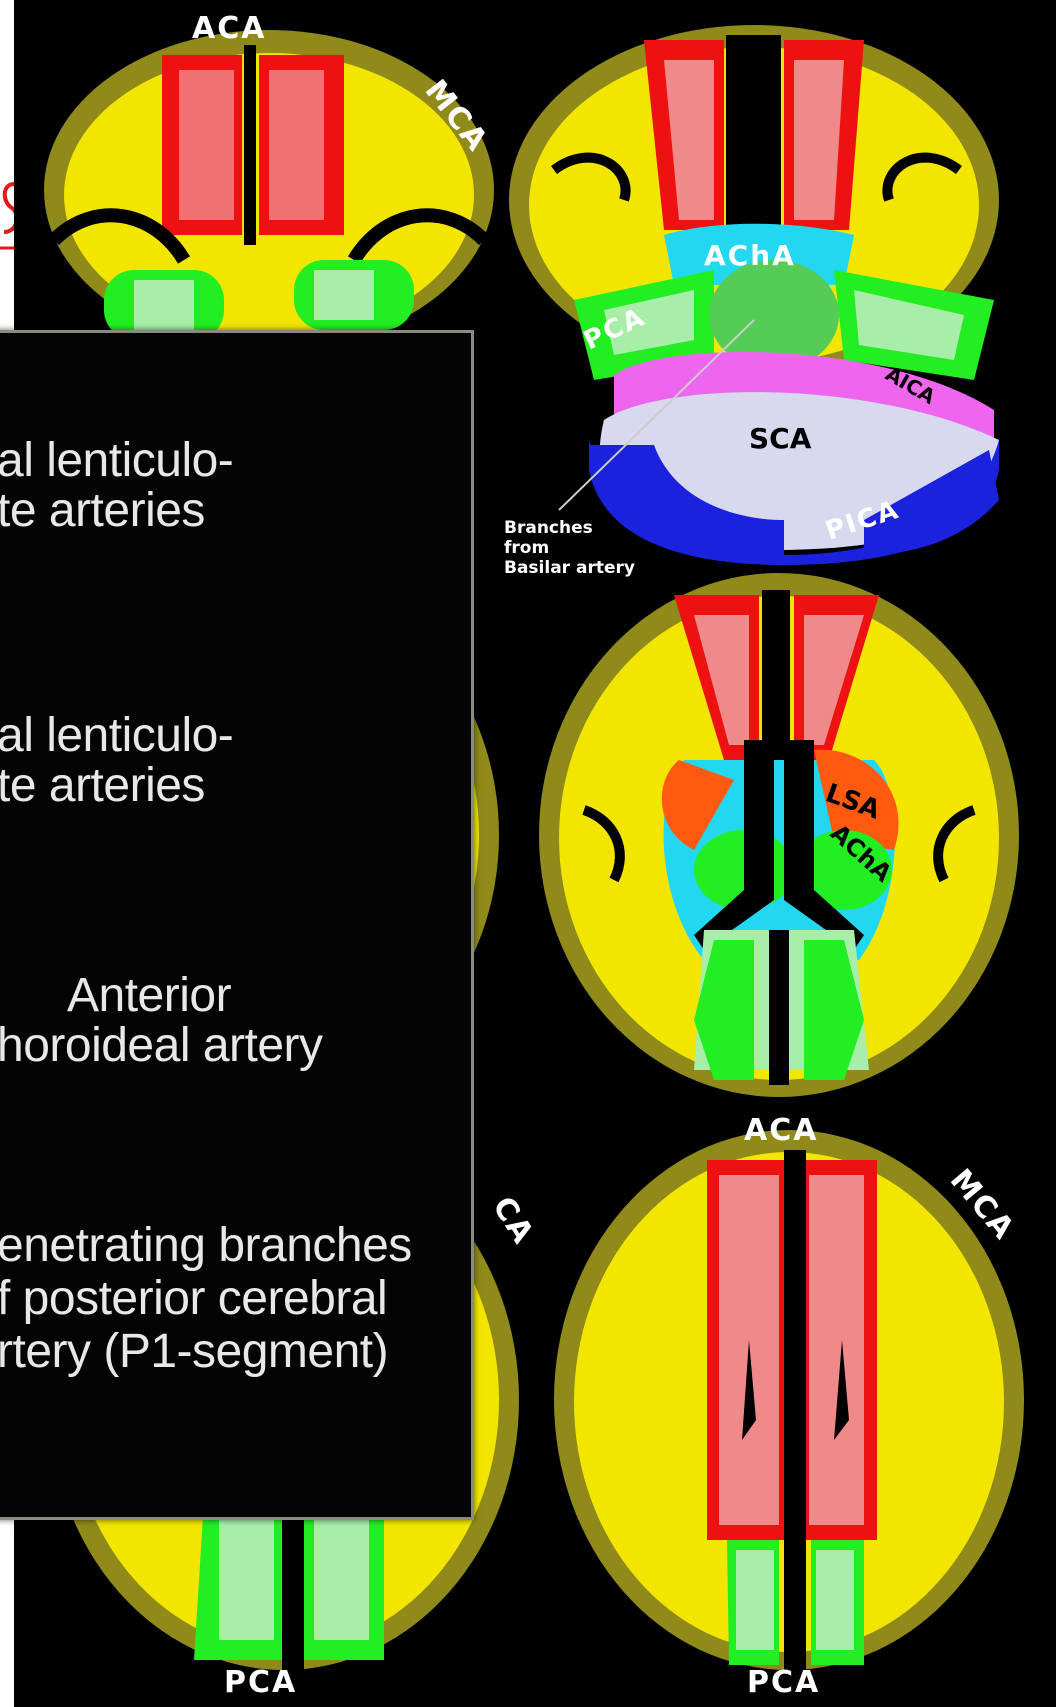  What do you see at coordinates (194, 1351) in the screenshot?
I see `overlay-item-4-line-3: rtery (P1-segment)` at bounding box center [194, 1351].